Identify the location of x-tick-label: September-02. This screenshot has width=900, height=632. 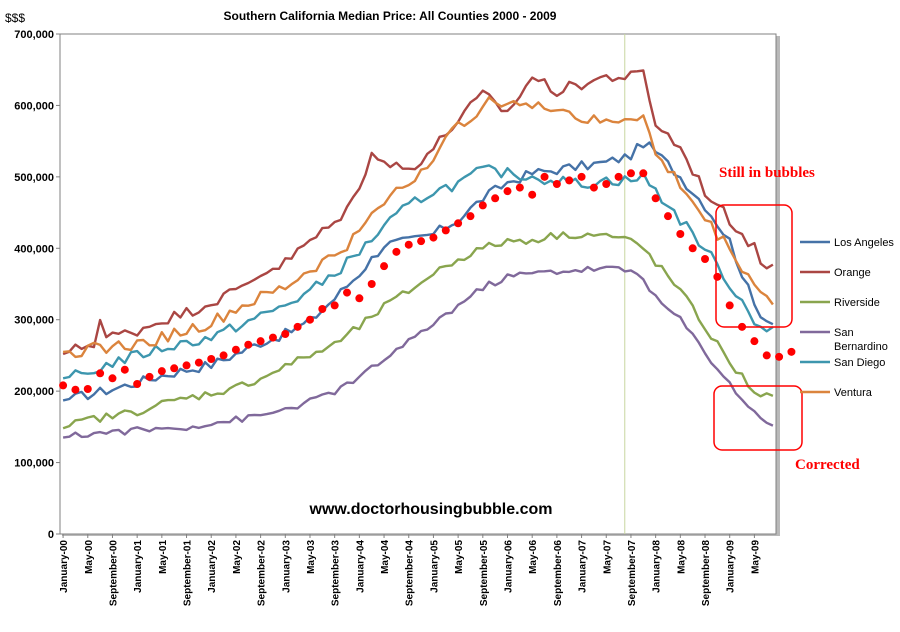
(262, 573).